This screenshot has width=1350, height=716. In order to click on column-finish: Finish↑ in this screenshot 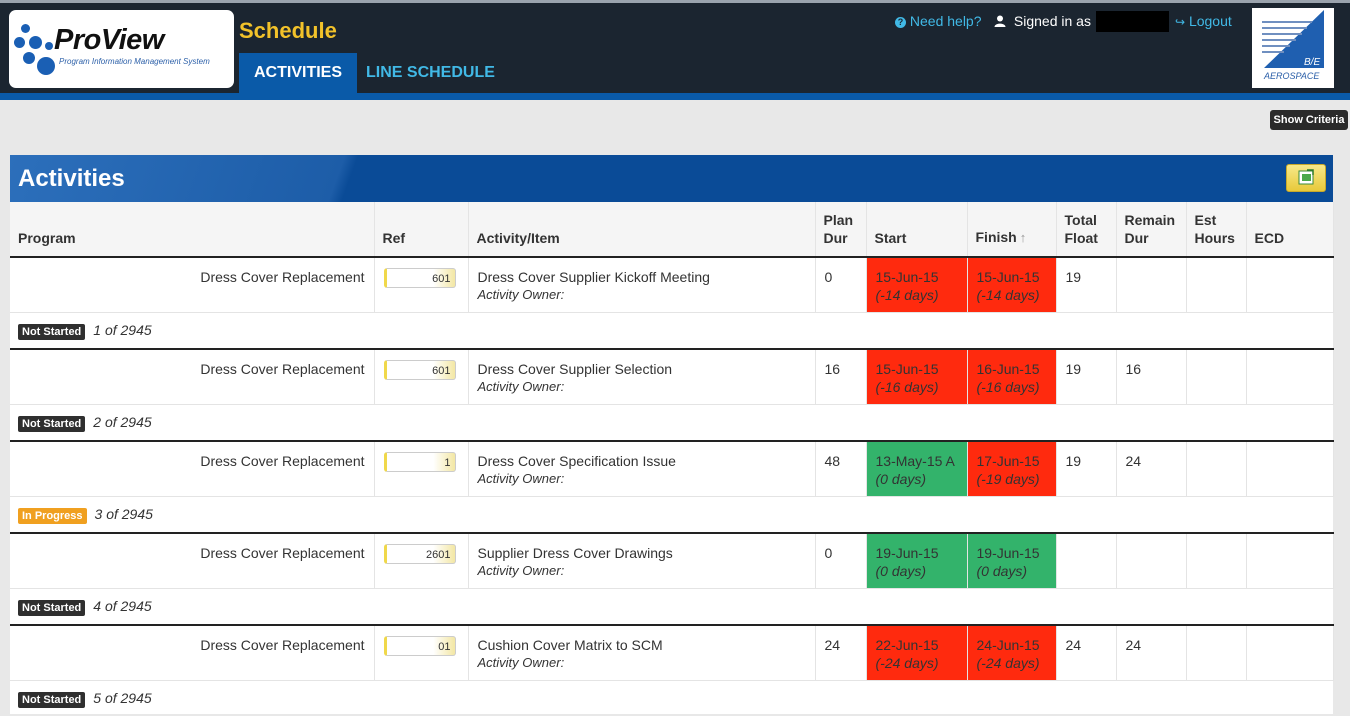, I will do `click(1011, 229)`.